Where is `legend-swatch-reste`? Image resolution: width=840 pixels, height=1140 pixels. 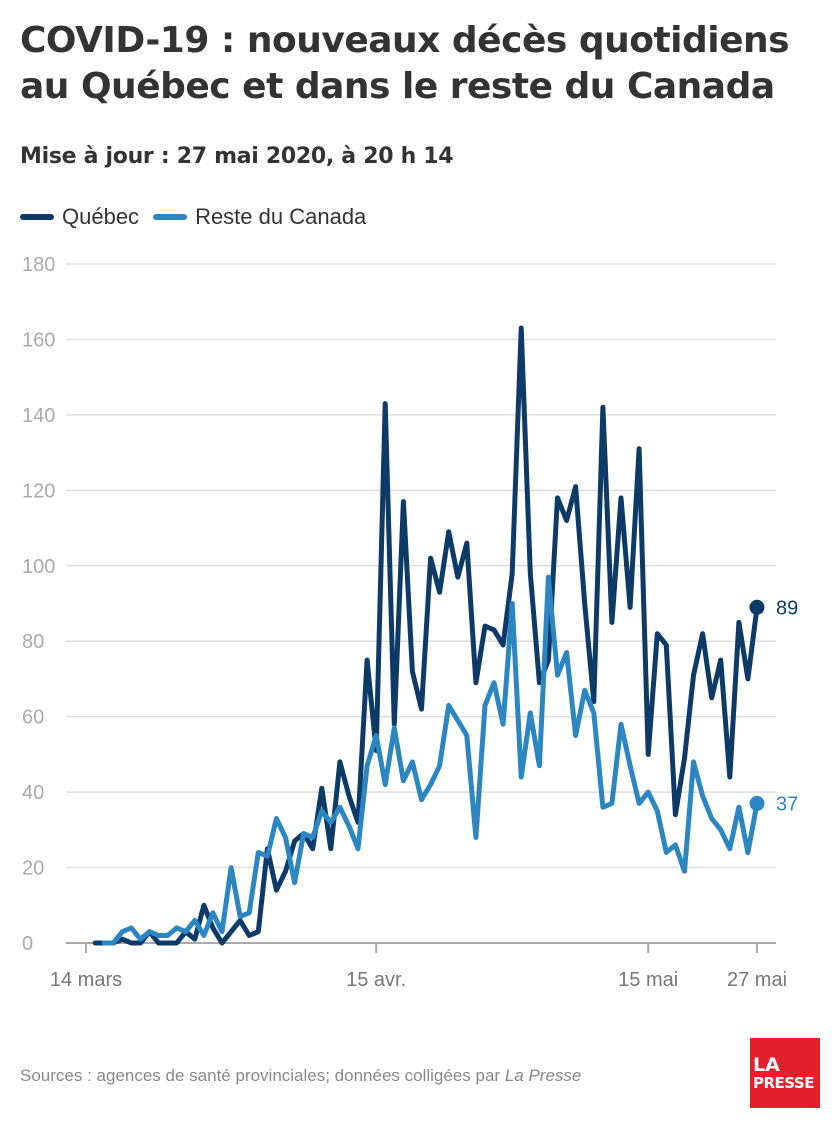
legend-swatch-reste is located at coordinates (170, 217).